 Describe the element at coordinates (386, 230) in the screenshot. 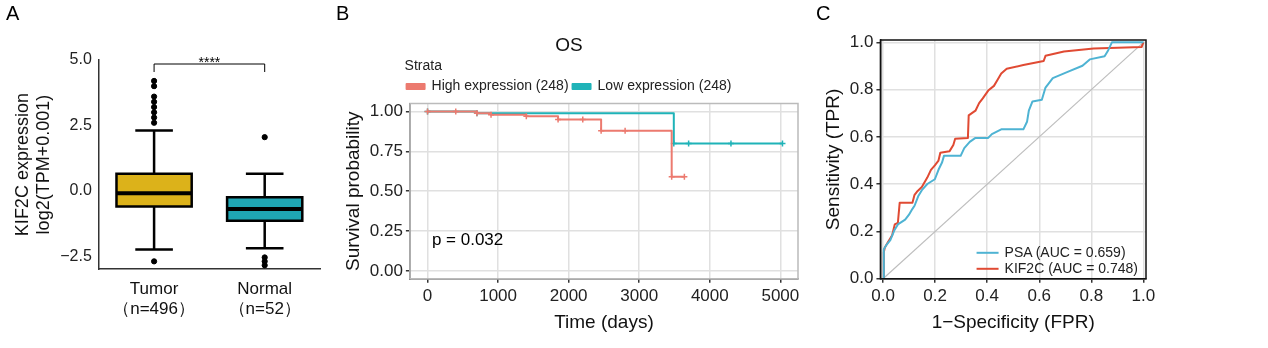

I see `y-tick-label: 0.25` at that location.